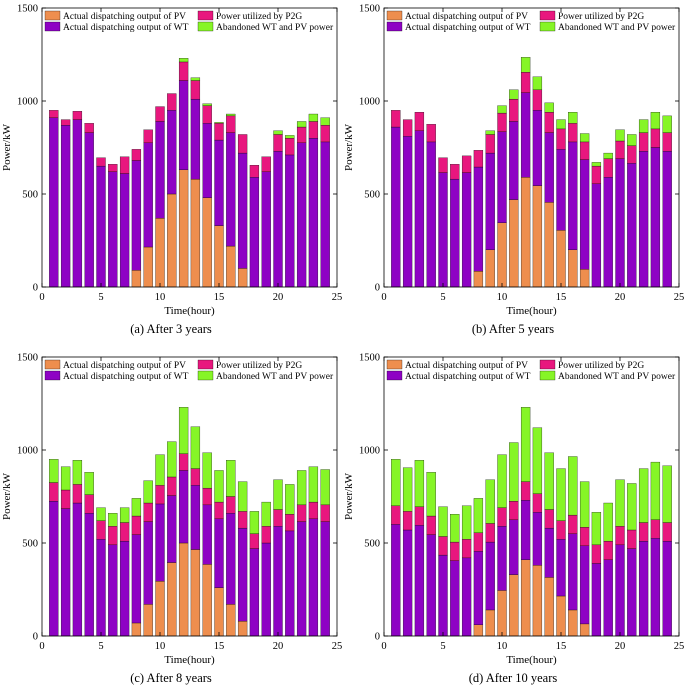 The image size is (685, 697). What do you see at coordinates (113, 536) in the screenshot?
I see `bar-p2g-h6` at bounding box center [113, 536].